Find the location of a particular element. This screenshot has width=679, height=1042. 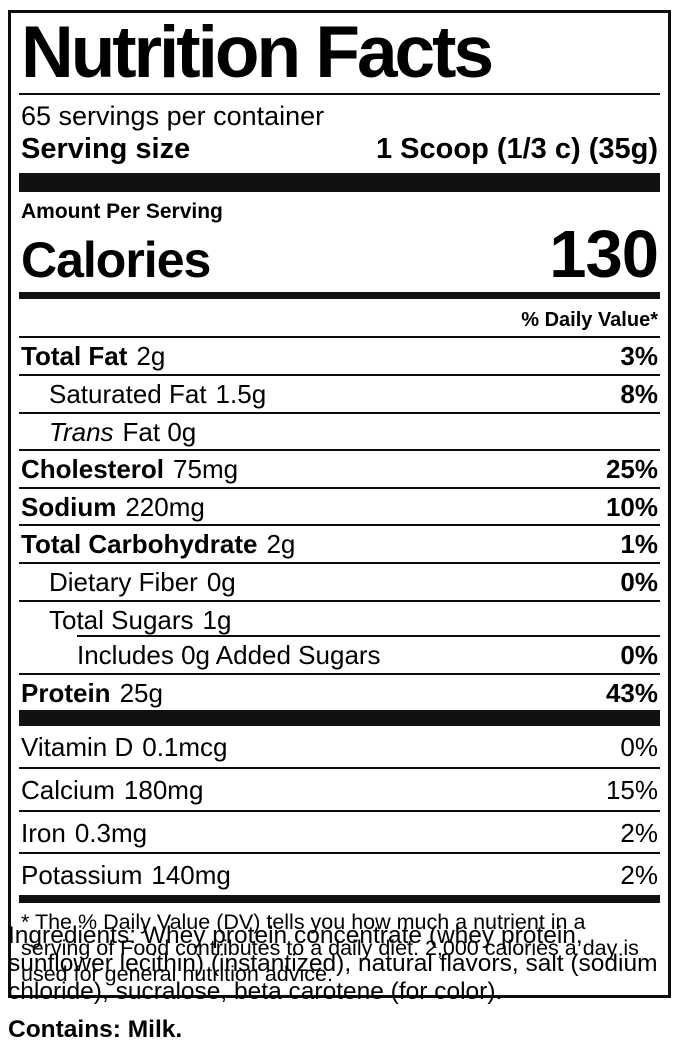

nutrient-amount: 75mg is located at coordinates (206, 469).